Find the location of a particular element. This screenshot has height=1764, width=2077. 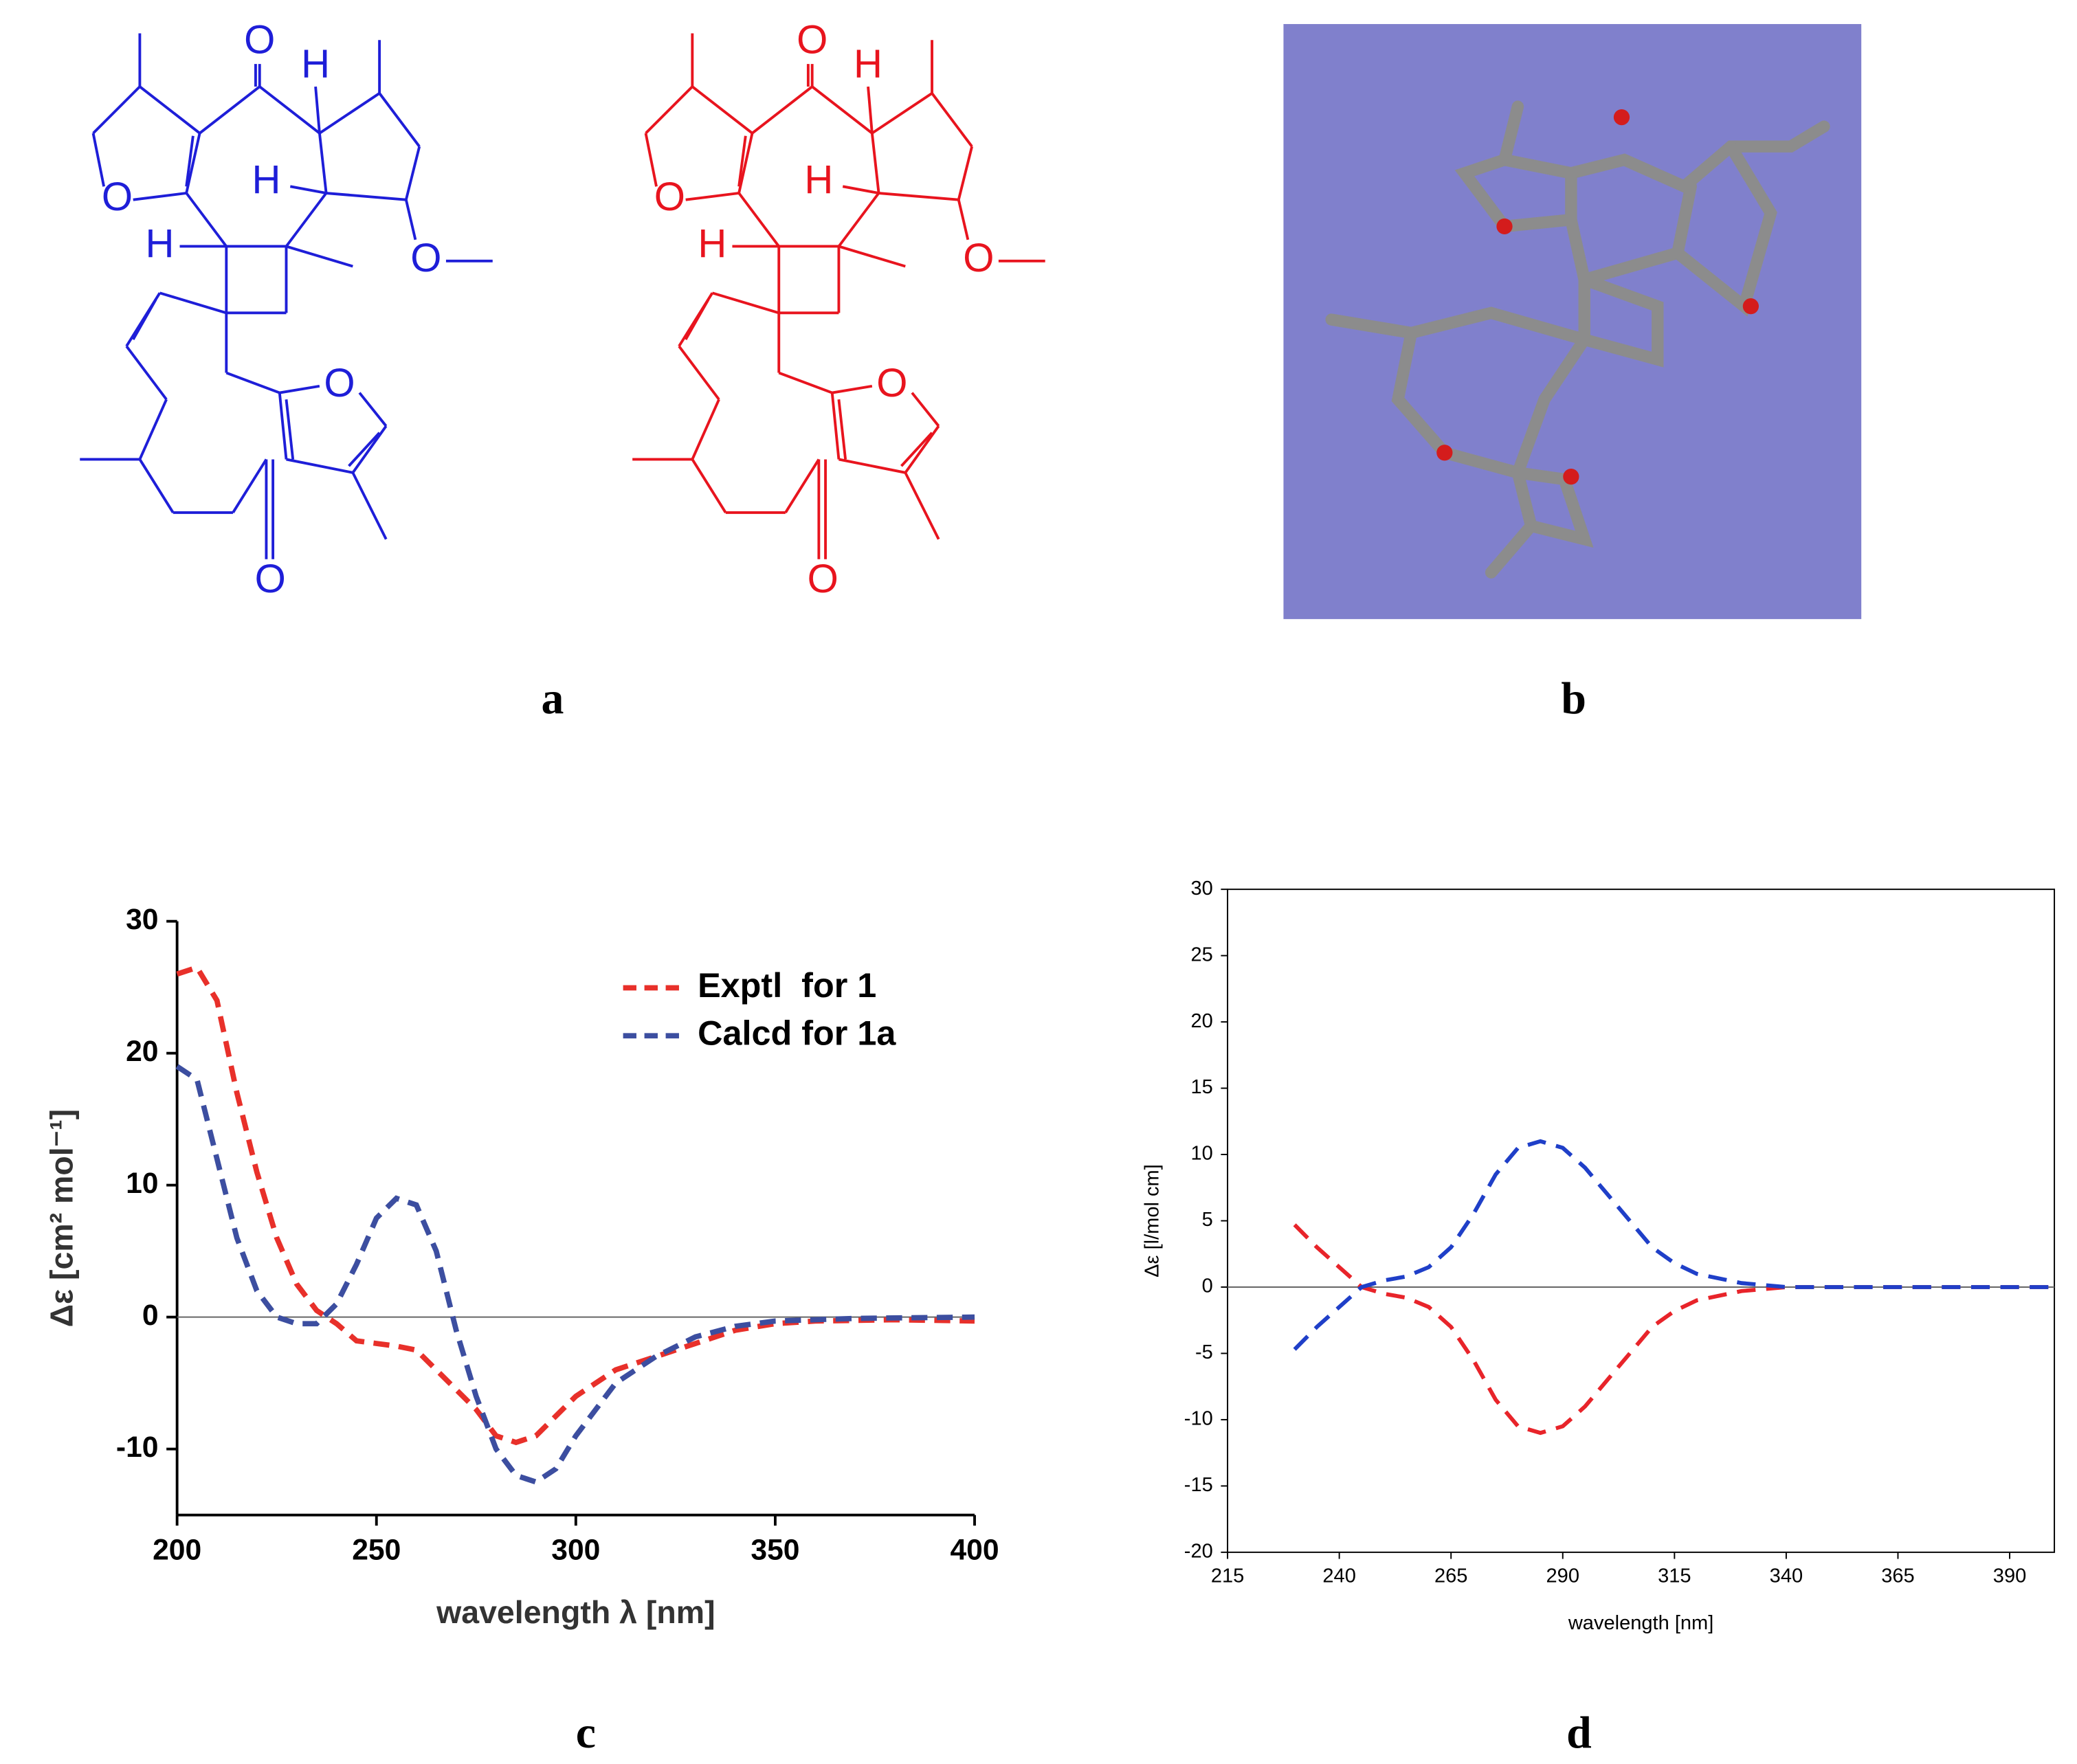

model-oxygen is located at coordinates (1597, 297).